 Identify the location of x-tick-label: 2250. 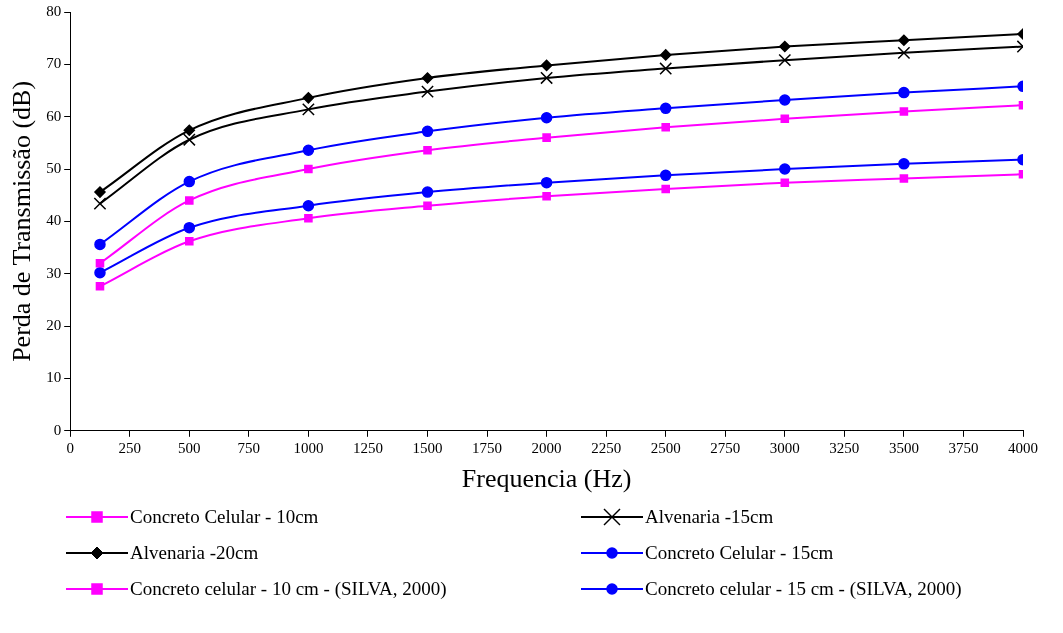
(606, 447).